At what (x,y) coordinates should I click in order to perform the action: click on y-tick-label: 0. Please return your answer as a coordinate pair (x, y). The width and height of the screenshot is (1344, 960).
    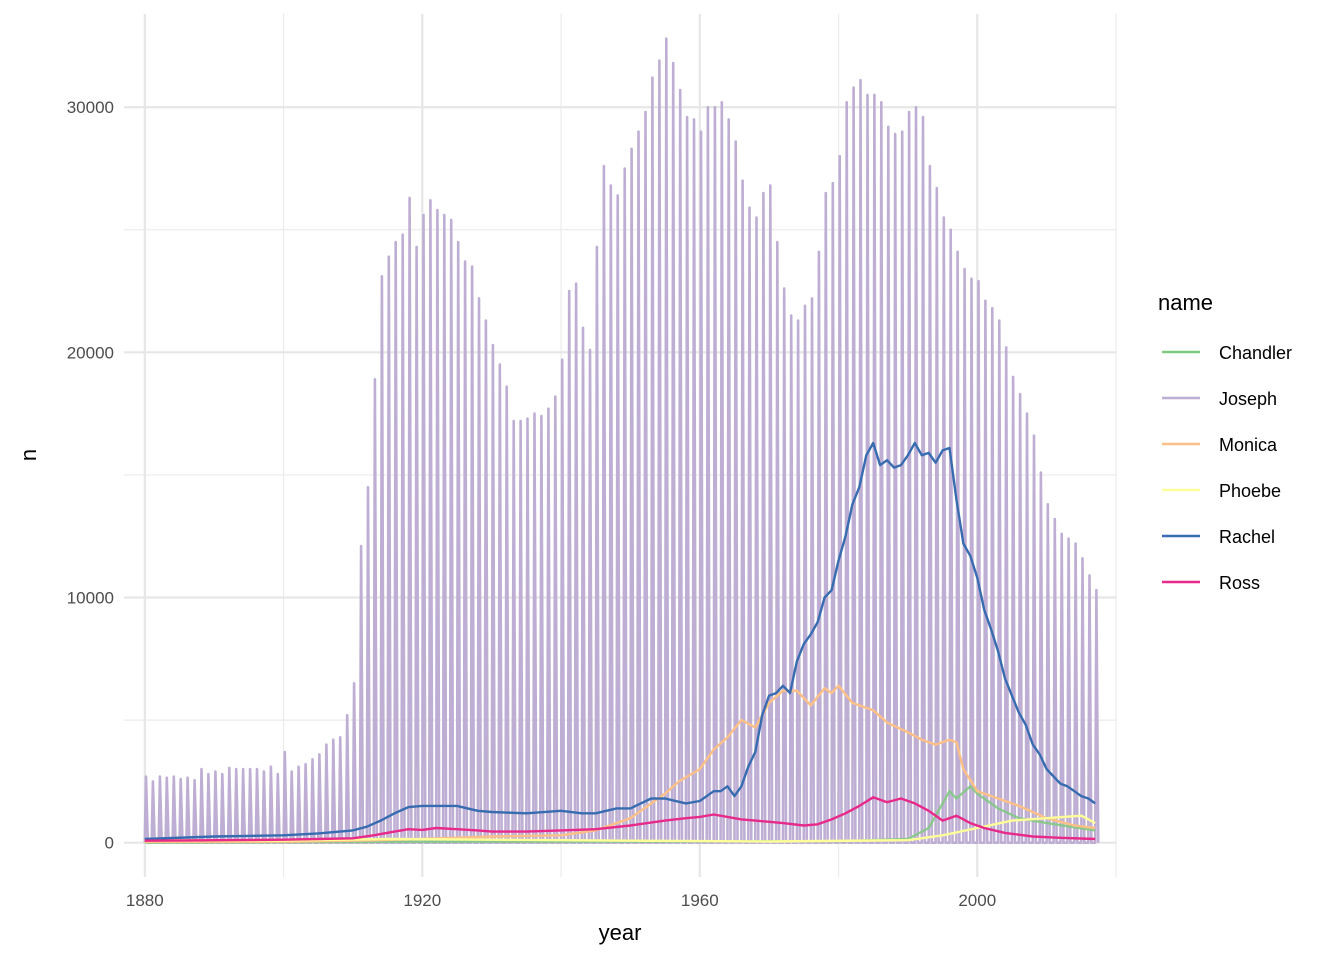
    Looking at the image, I should click on (109, 843).